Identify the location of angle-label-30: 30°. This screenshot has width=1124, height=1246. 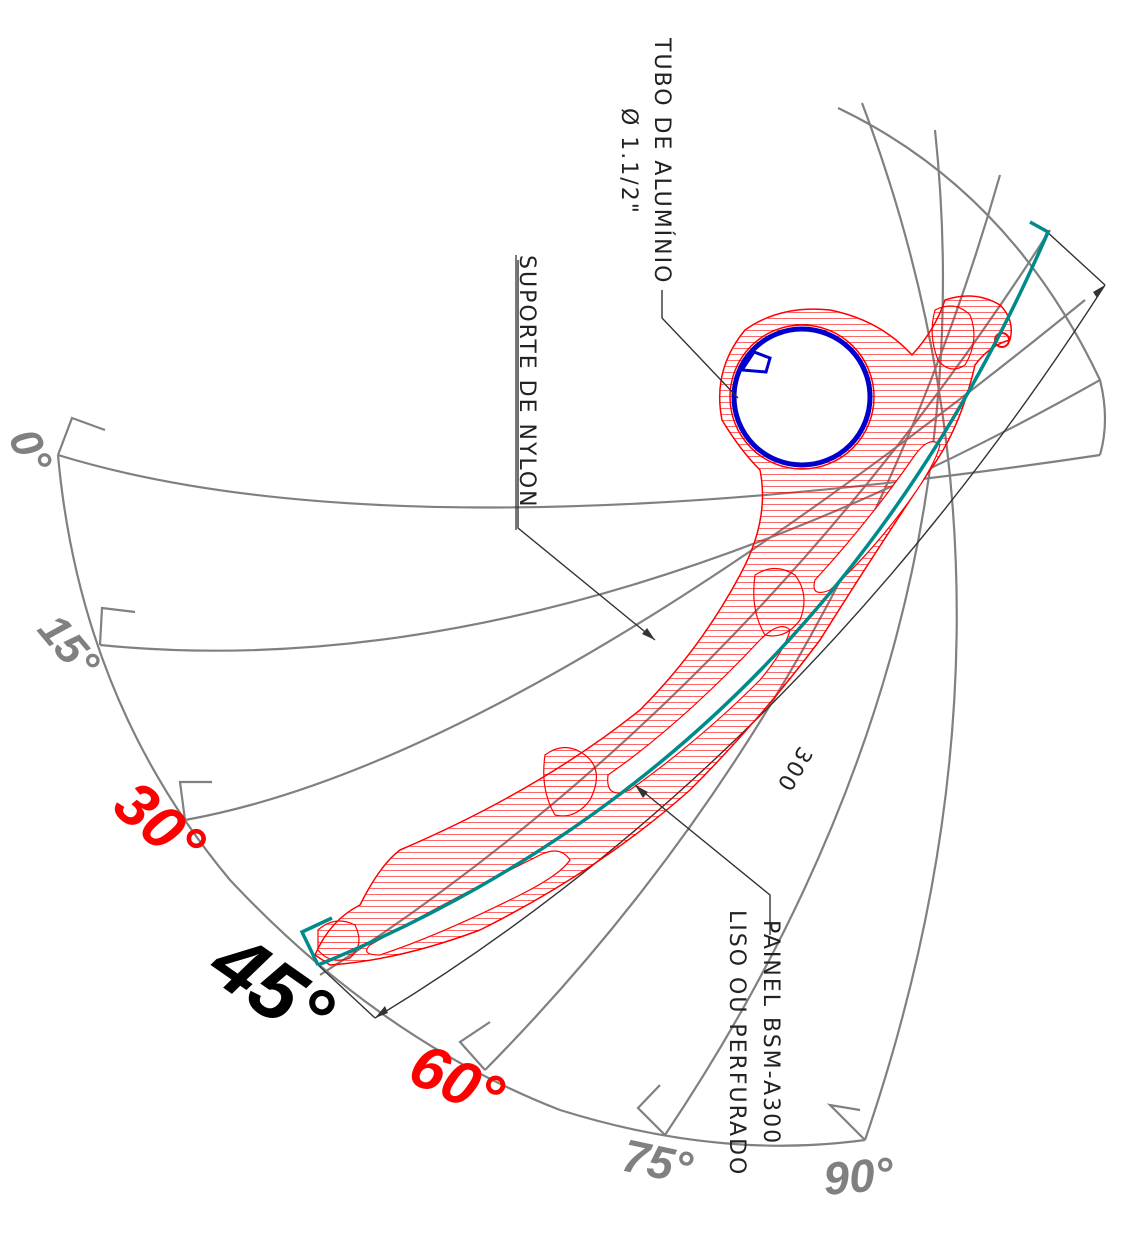
(159, 825).